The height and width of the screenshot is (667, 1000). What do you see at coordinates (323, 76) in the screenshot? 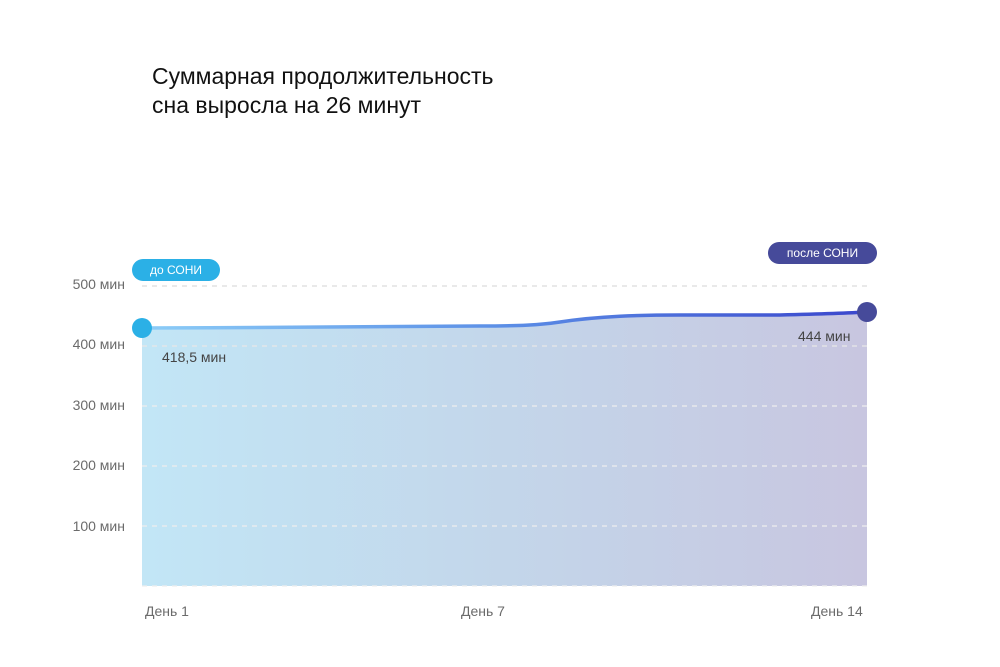
I see `chart-title-line-1: Суммарная продолжительность` at bounding box center [323, 76].